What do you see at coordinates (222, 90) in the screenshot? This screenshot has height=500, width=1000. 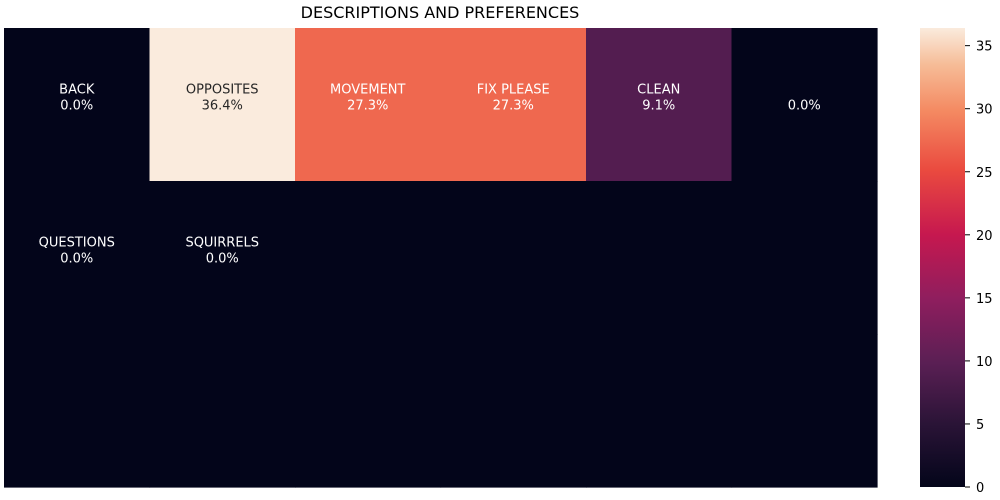 I see `cell-label: OPPOSITES` at bounding box center [222, 90].